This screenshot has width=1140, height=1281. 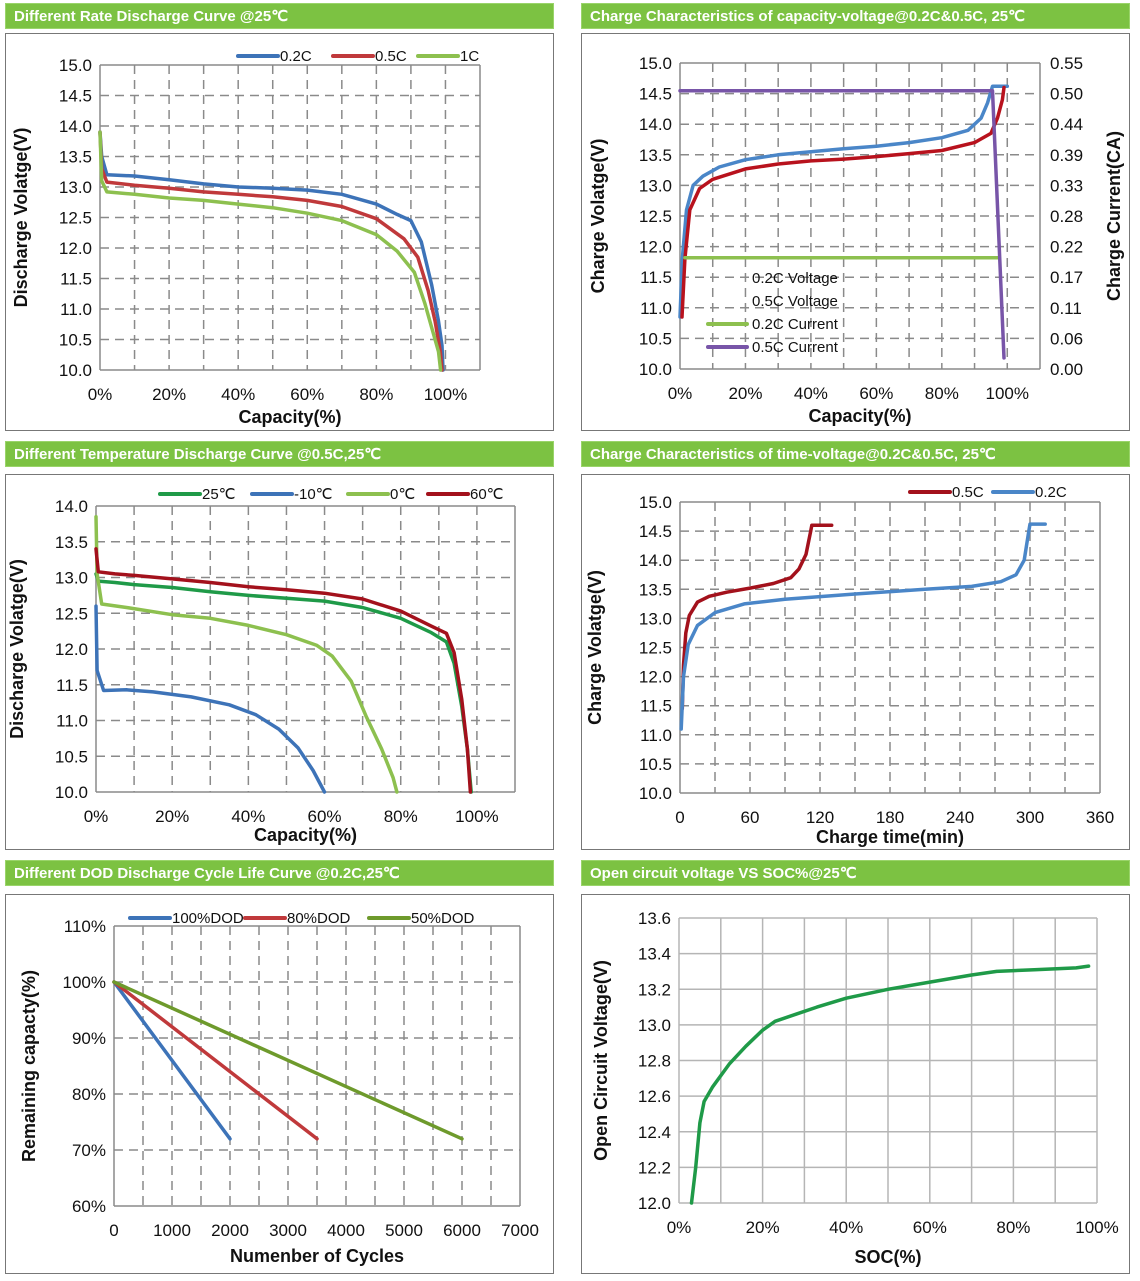 I want to click on dod-ytick-label: 70%, so click(x=89, y=1150).